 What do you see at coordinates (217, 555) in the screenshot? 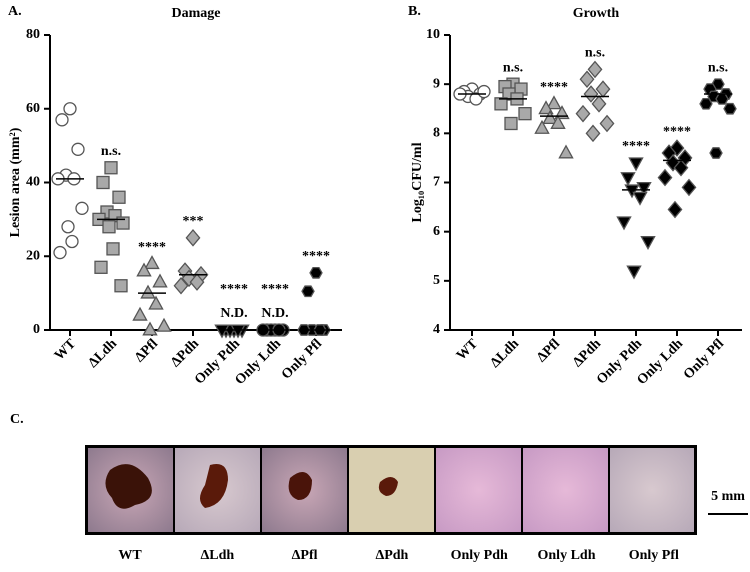
I see `photo-caption: ΔLdh` at bounding box center [217, 555].